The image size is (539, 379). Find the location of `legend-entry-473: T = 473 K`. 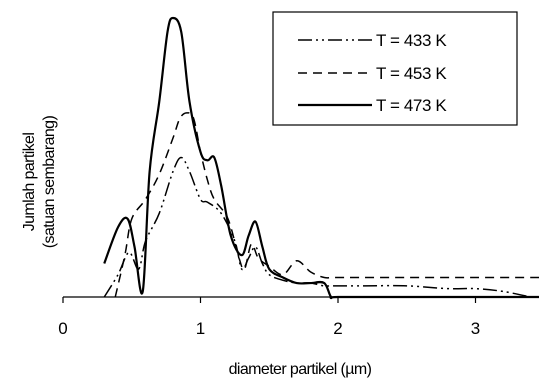

legend-entry-473: T = 473 K is located at coordinates (373, 105).